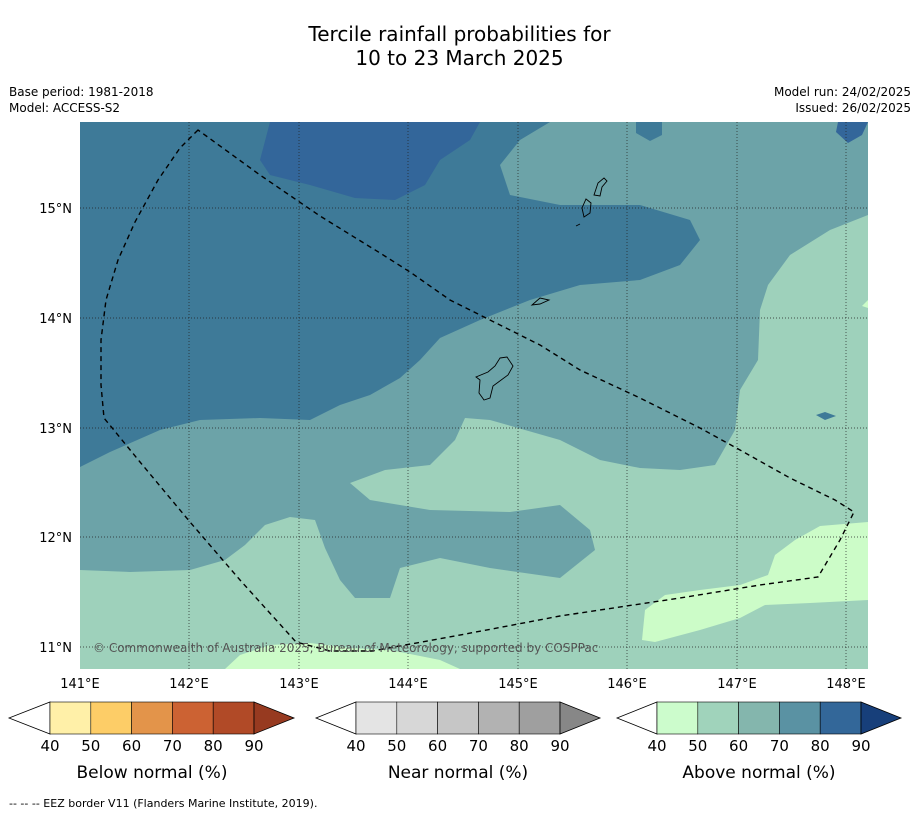 The image size is (919, 816). What do you see at coordinates (826, 416) in the screenshot?
I see `field-above-70-speck` at bounding box center [826, 416].